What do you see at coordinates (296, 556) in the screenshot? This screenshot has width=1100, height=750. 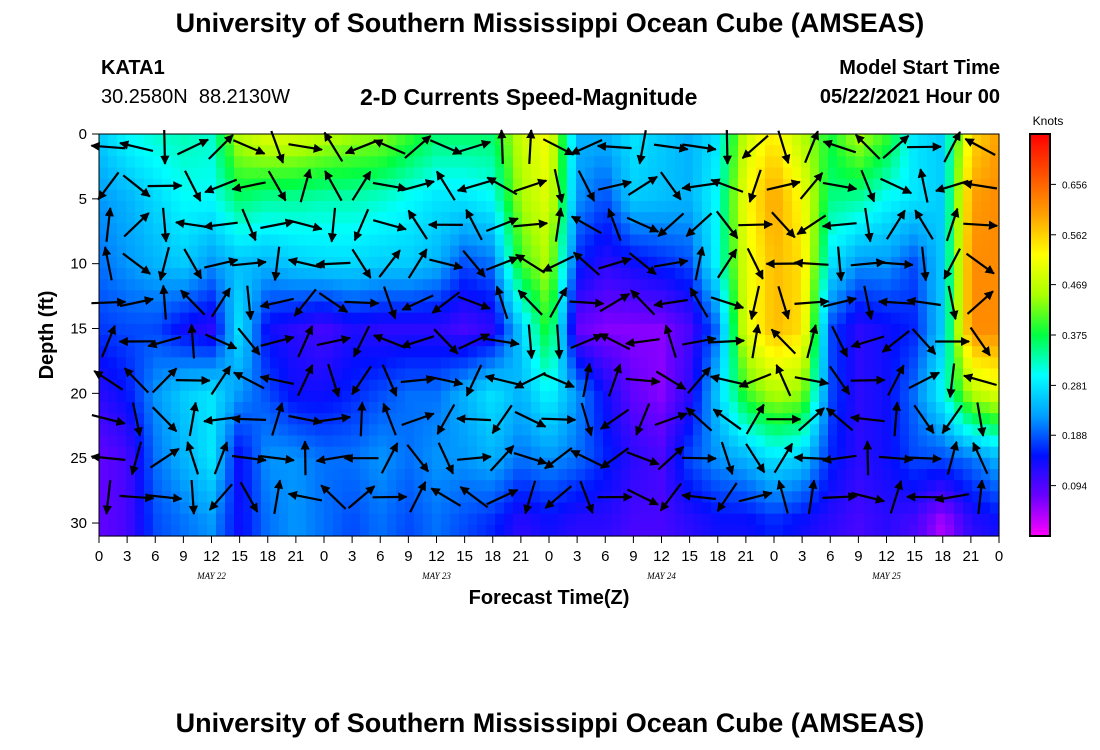 I see `x-tick-label: 21` at bounding box center [296, 556].